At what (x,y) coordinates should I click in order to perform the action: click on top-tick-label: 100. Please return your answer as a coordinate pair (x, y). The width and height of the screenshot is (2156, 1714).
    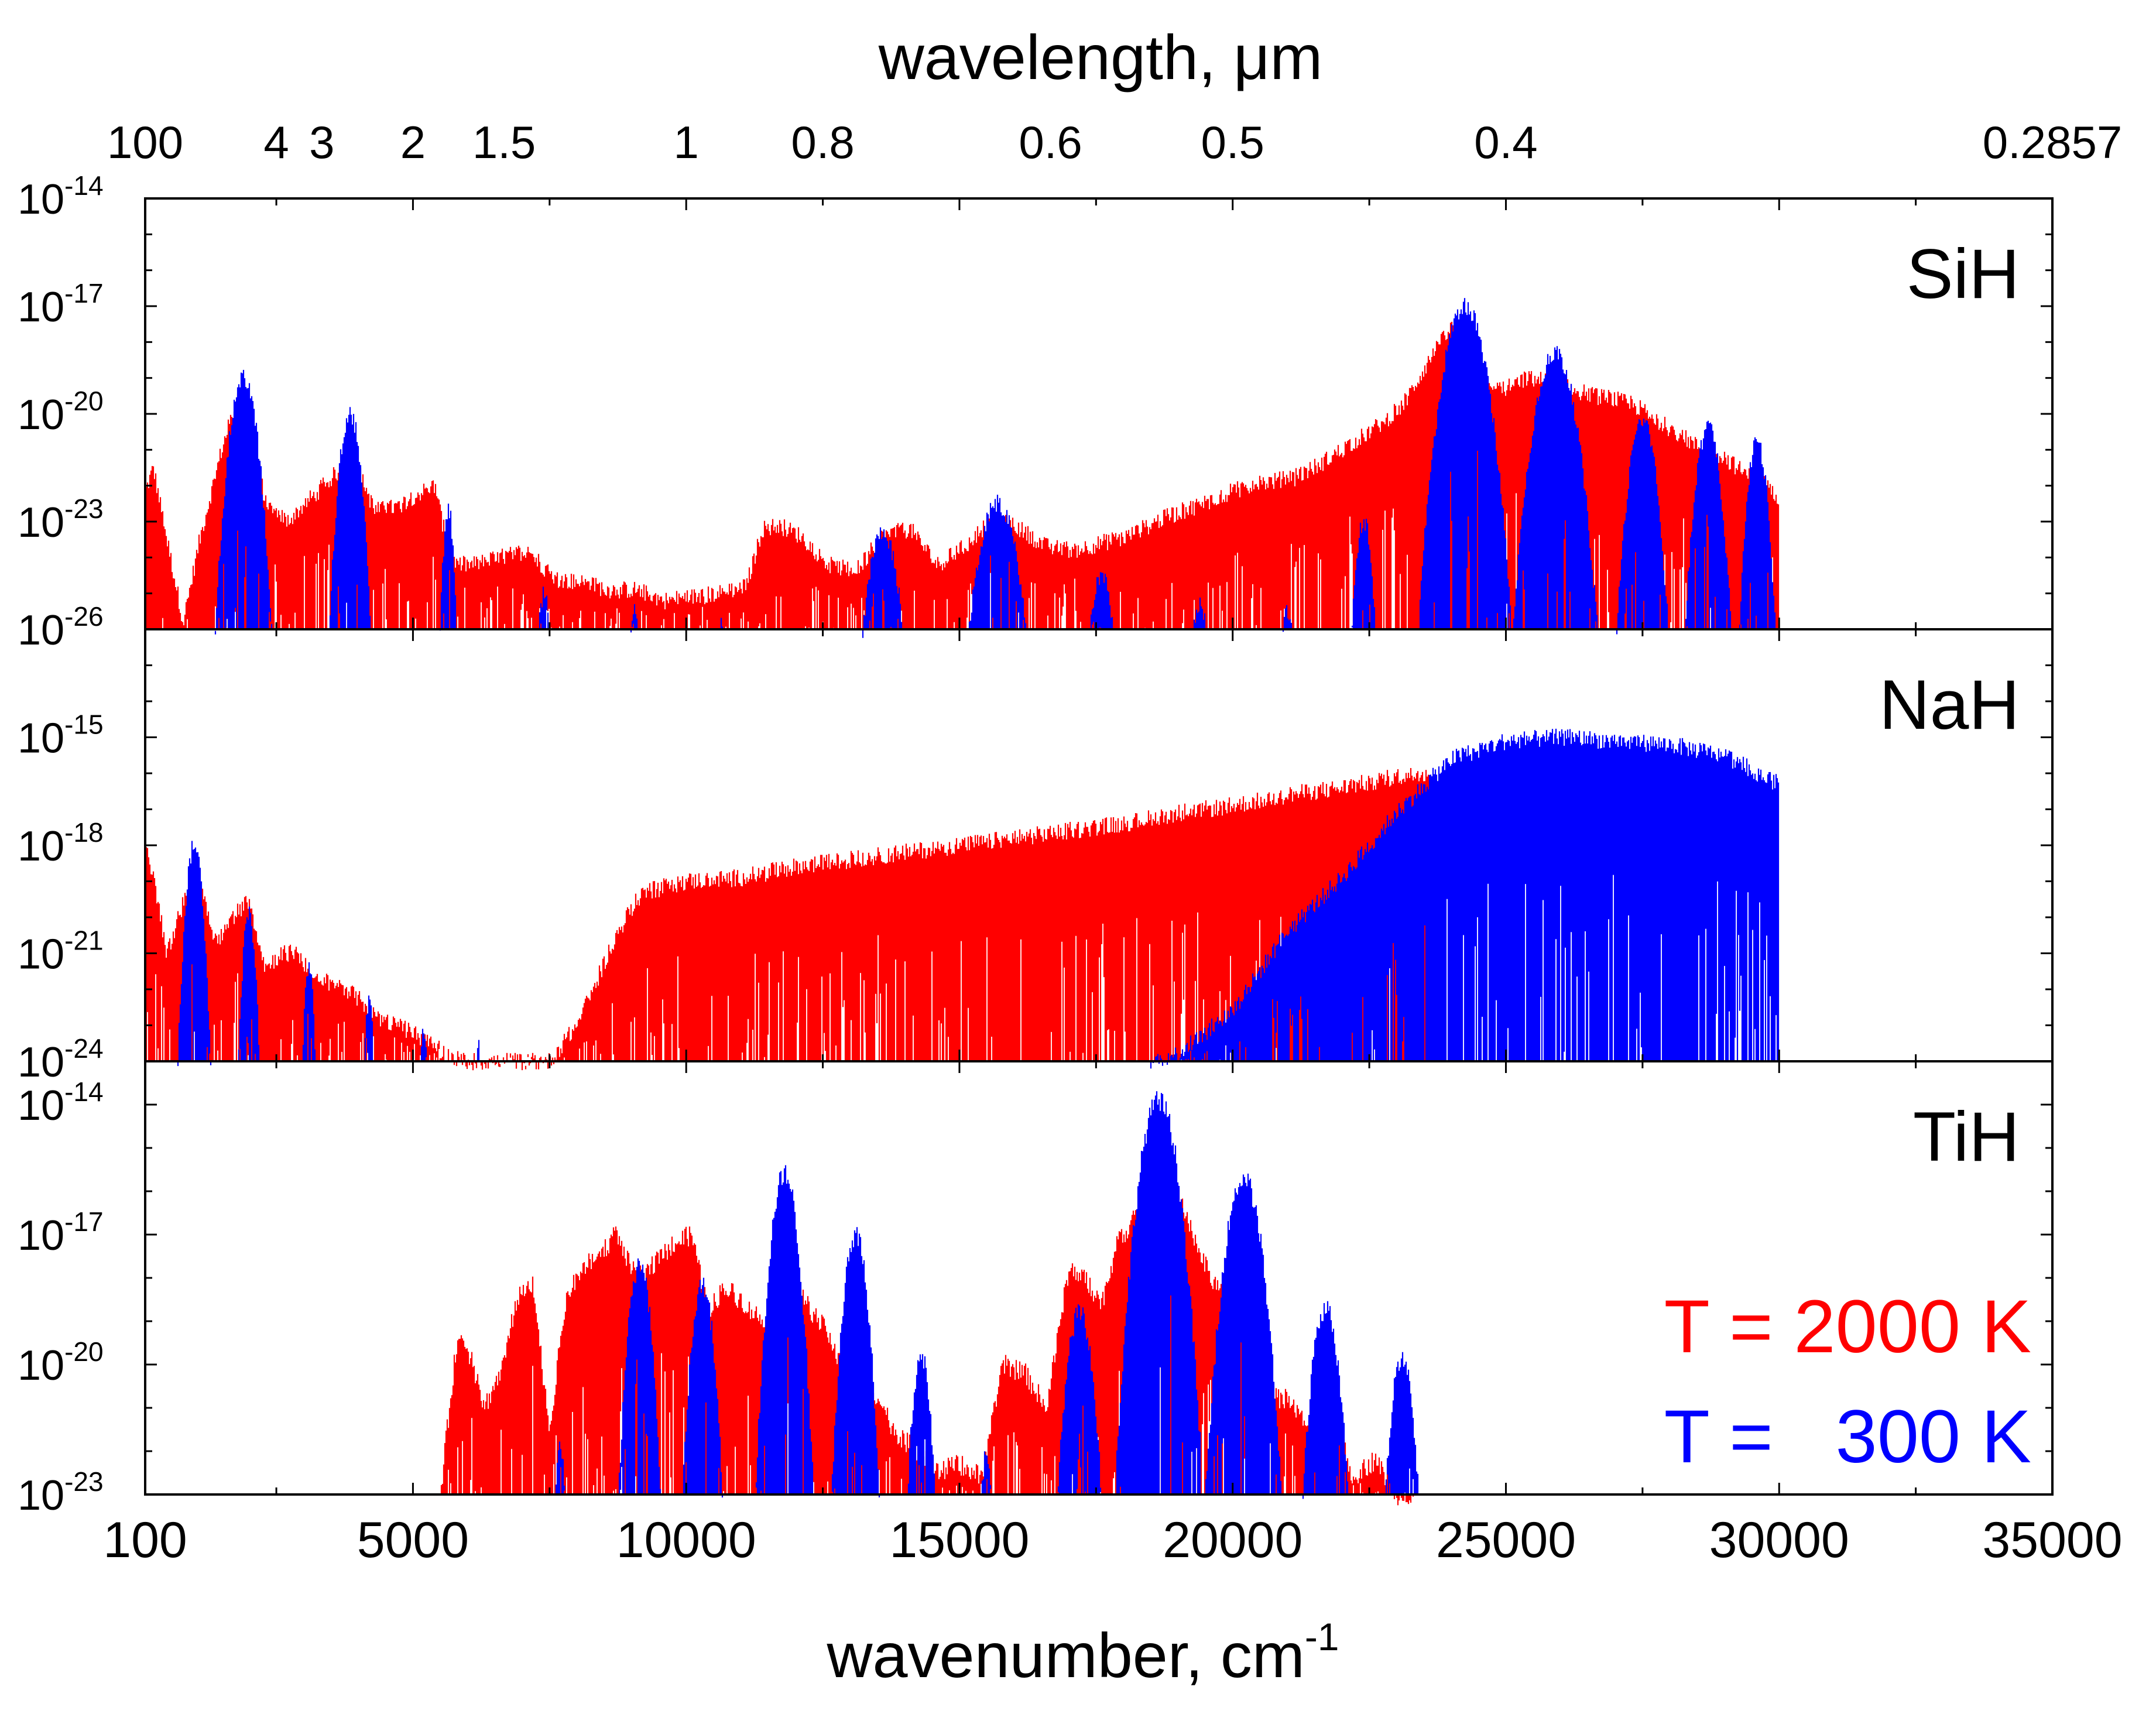
    Looking at the image, I should click on (145, 142).